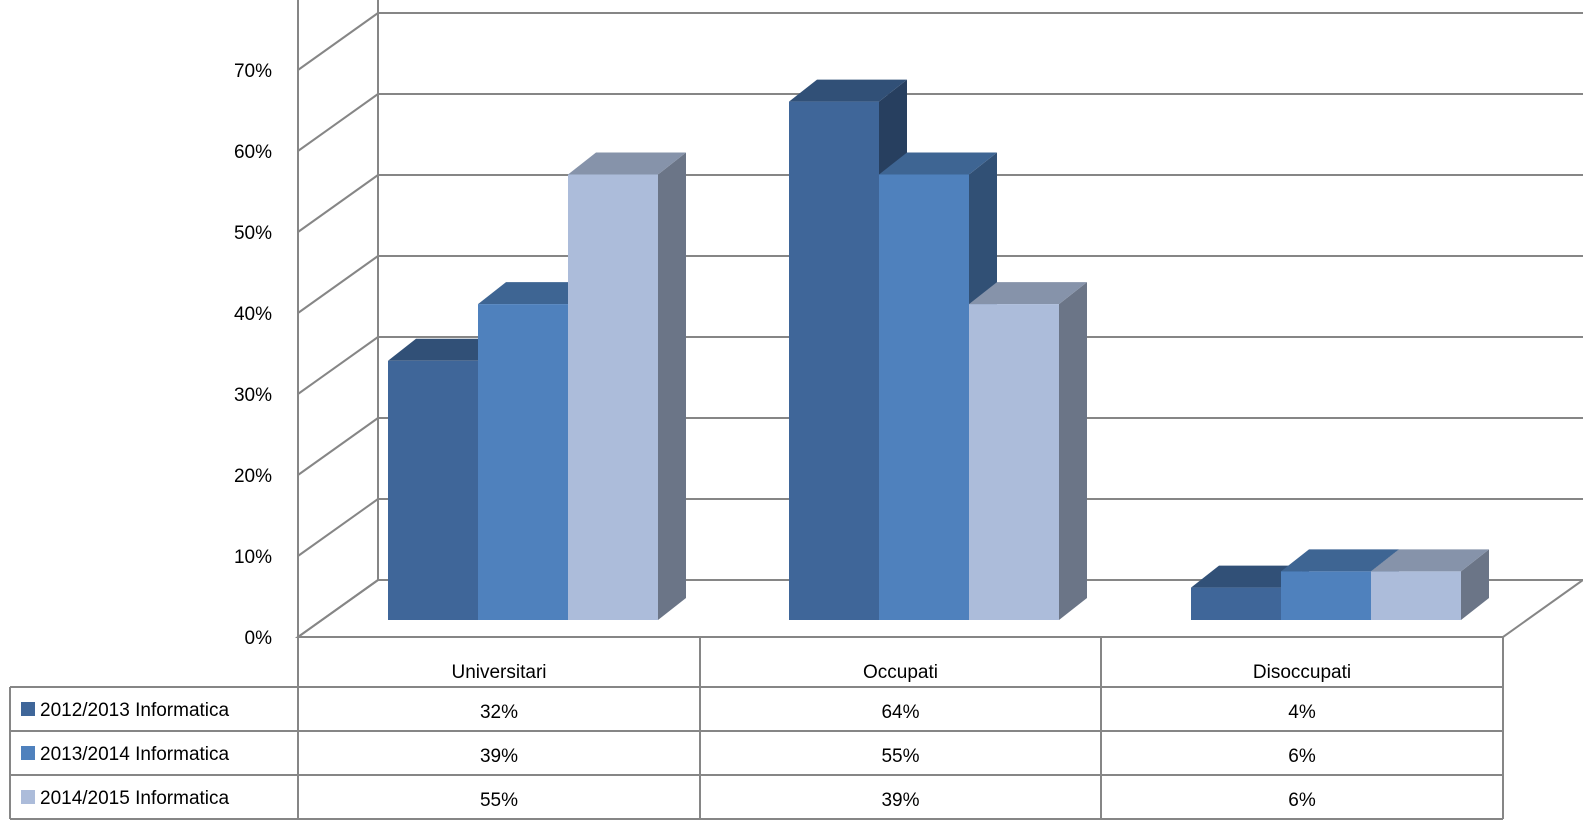 Image resolution: width=1583 pixels, height=822 pixels. What do you see at coordinates (900, 672) in the screenshot?
I see `category-label: Occupati` at bounding box center [900, 672].